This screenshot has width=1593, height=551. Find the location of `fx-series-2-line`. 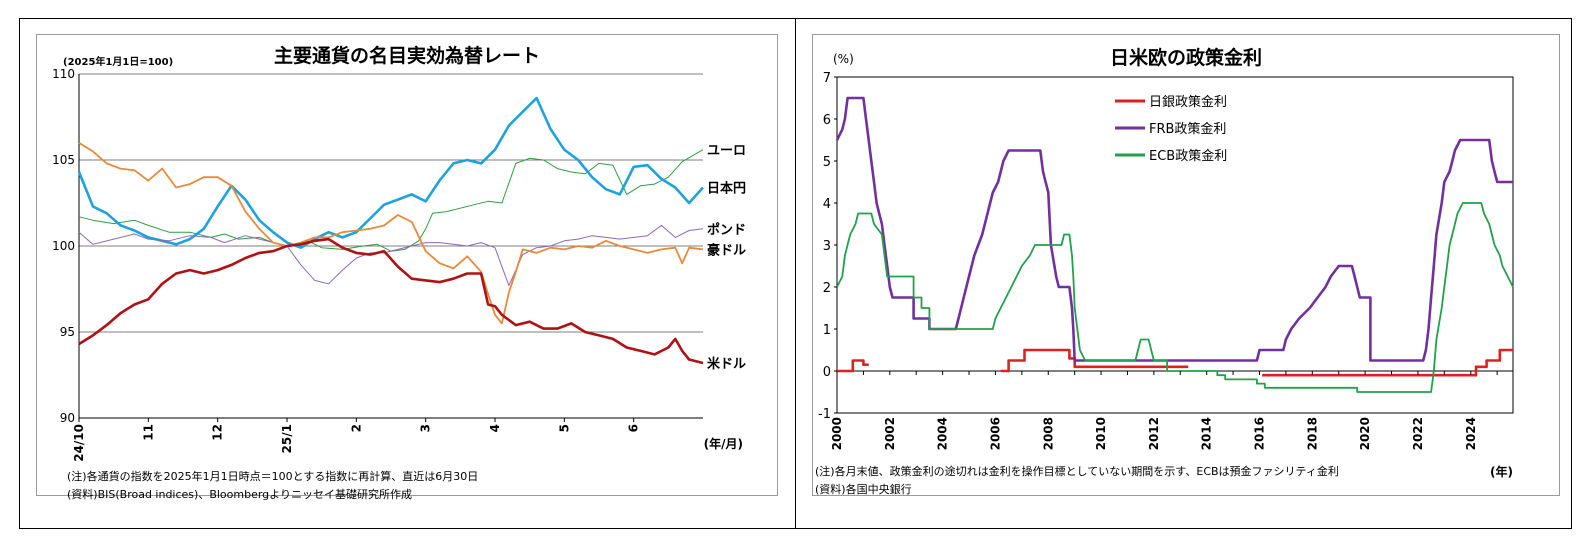

fx-series-2-line is located at coordinates (390, 172).